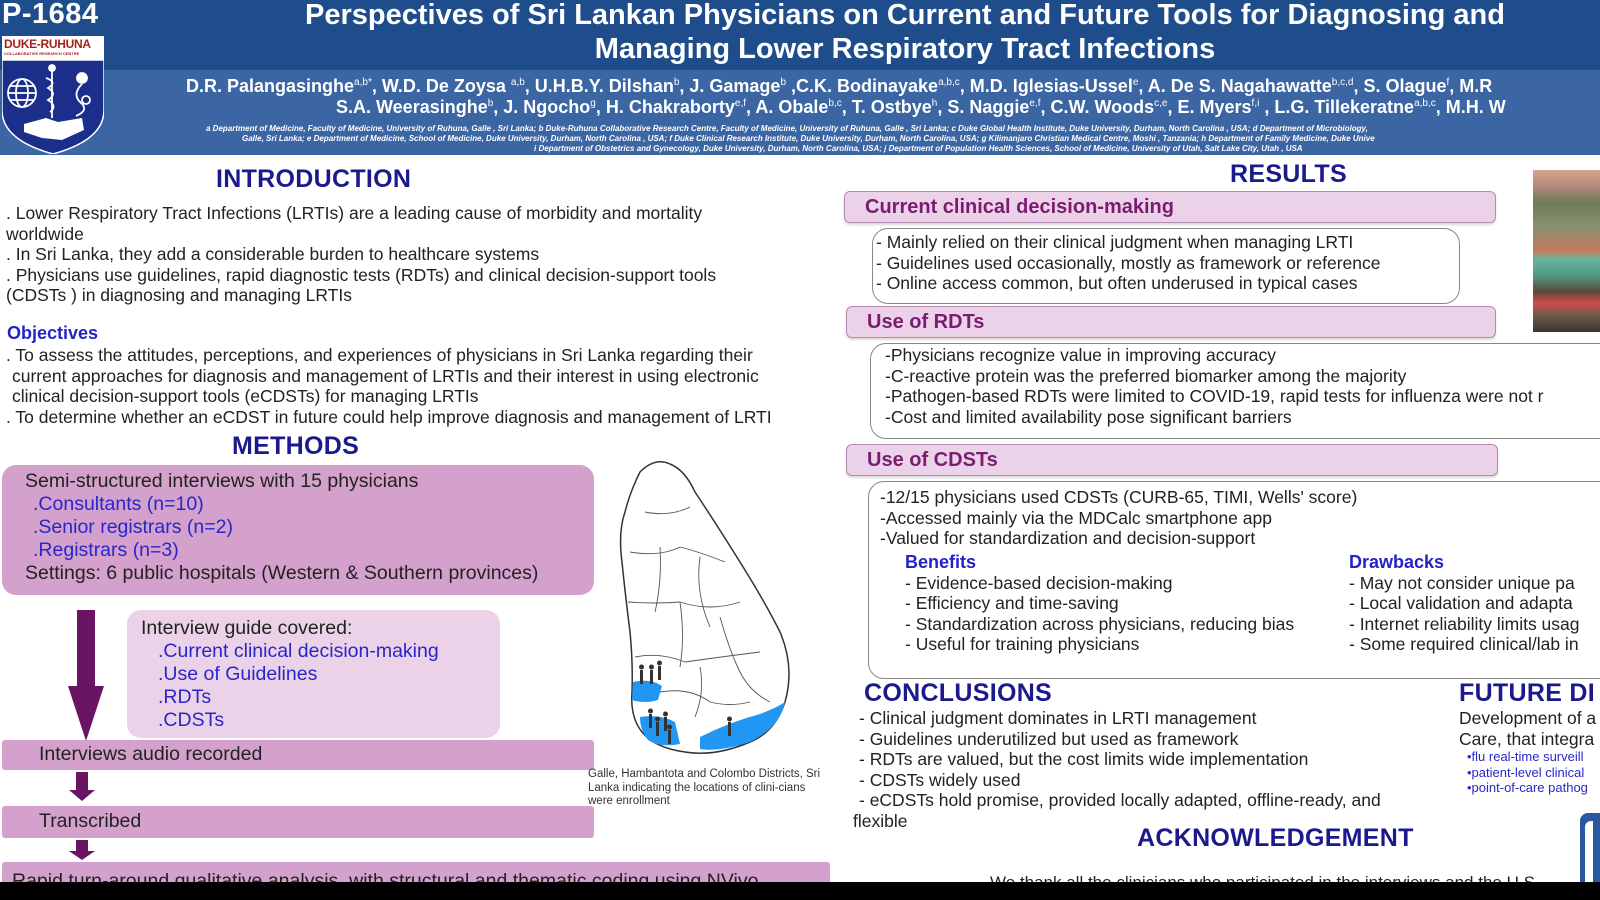  I want to click on result-box-decision-making, so click(1166, 266).